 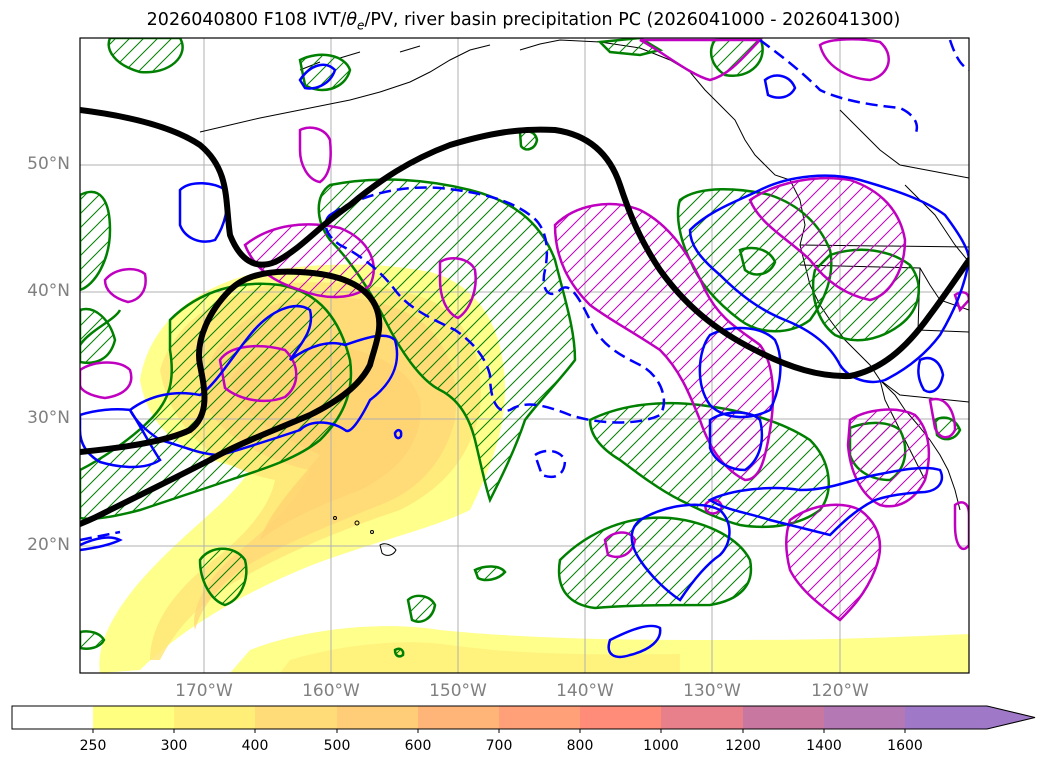 I want to click on colorbar-tick-label: 300, so click(x=174, y=746).